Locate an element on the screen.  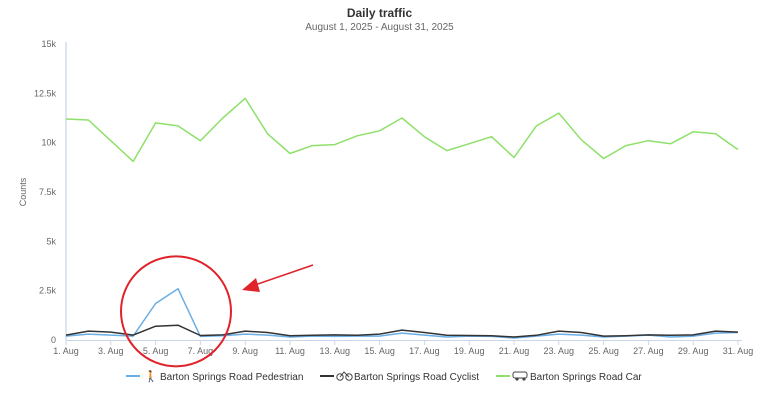
series-line-bicycle is located at coordinates (402, 331).